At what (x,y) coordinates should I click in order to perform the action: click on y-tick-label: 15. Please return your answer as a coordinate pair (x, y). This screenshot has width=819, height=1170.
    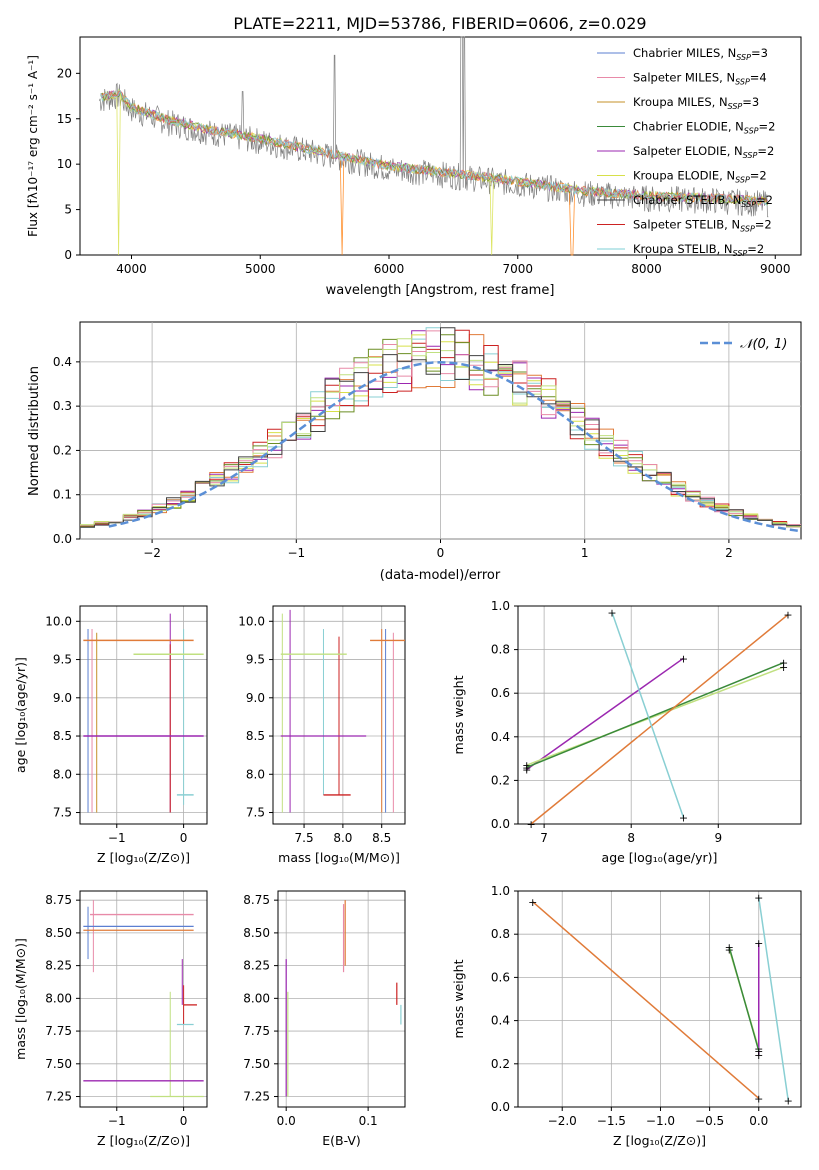
    Looking at the image, I should click on (64, 119).